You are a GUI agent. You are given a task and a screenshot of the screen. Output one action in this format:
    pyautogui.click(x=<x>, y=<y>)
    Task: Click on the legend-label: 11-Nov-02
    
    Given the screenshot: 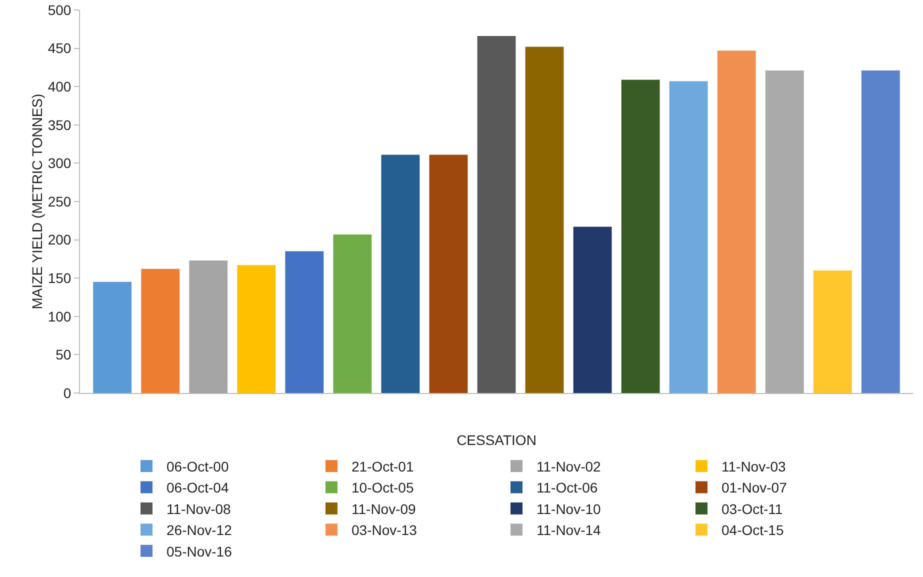 What is the action you would take?
    pyautogui.click(x=569, y=466)
    